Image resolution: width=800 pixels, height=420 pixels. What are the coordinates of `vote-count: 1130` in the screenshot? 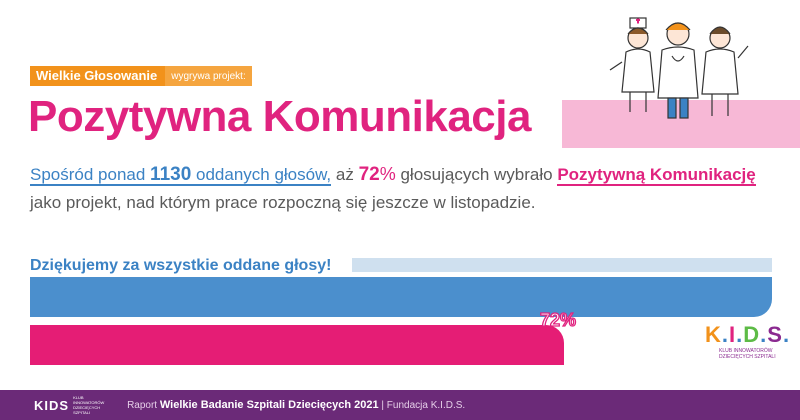 It's located at (171, 174).